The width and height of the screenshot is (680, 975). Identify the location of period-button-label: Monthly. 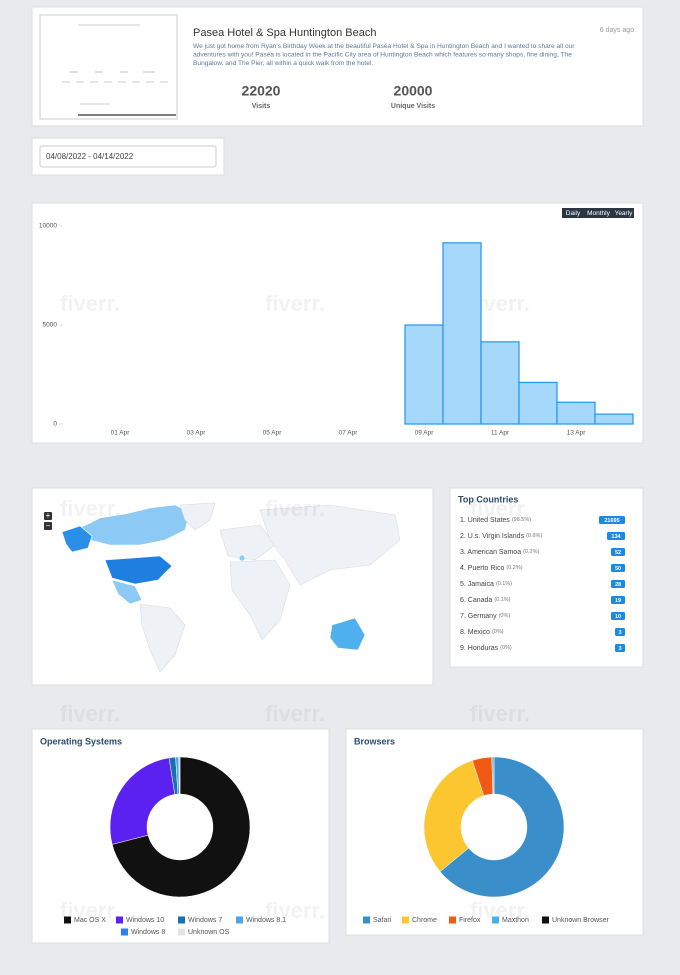
(599, 213).